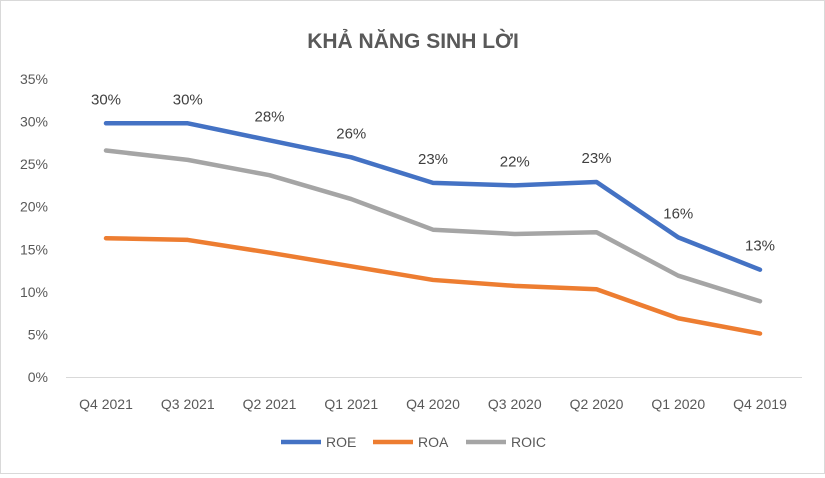 Image resolution: width=825 pixels, height=478 pixels. Describe the element at coordinates (351, 133) in the screenshot. I see `data-label: 26%` at that location.